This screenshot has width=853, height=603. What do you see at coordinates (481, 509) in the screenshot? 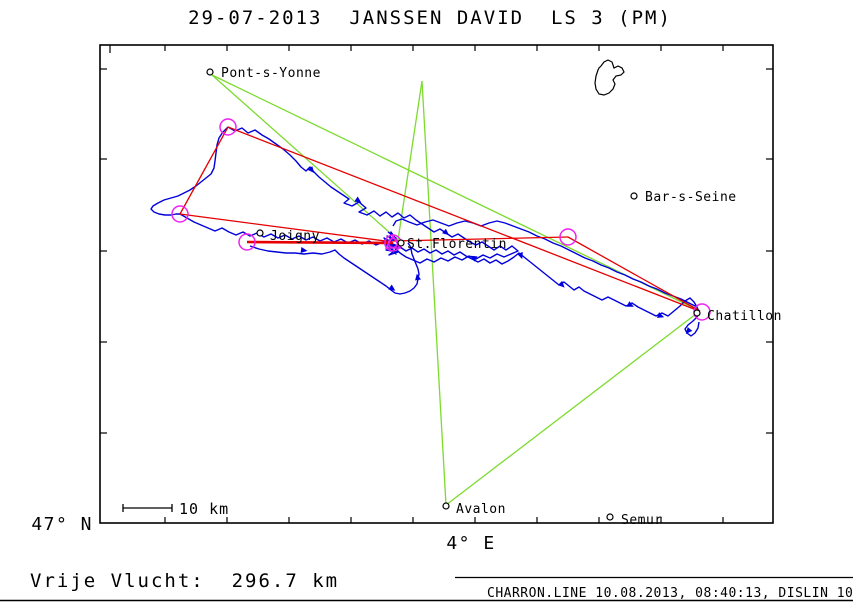
I see `town-label: Avalon` at bounding box center [481, 509].